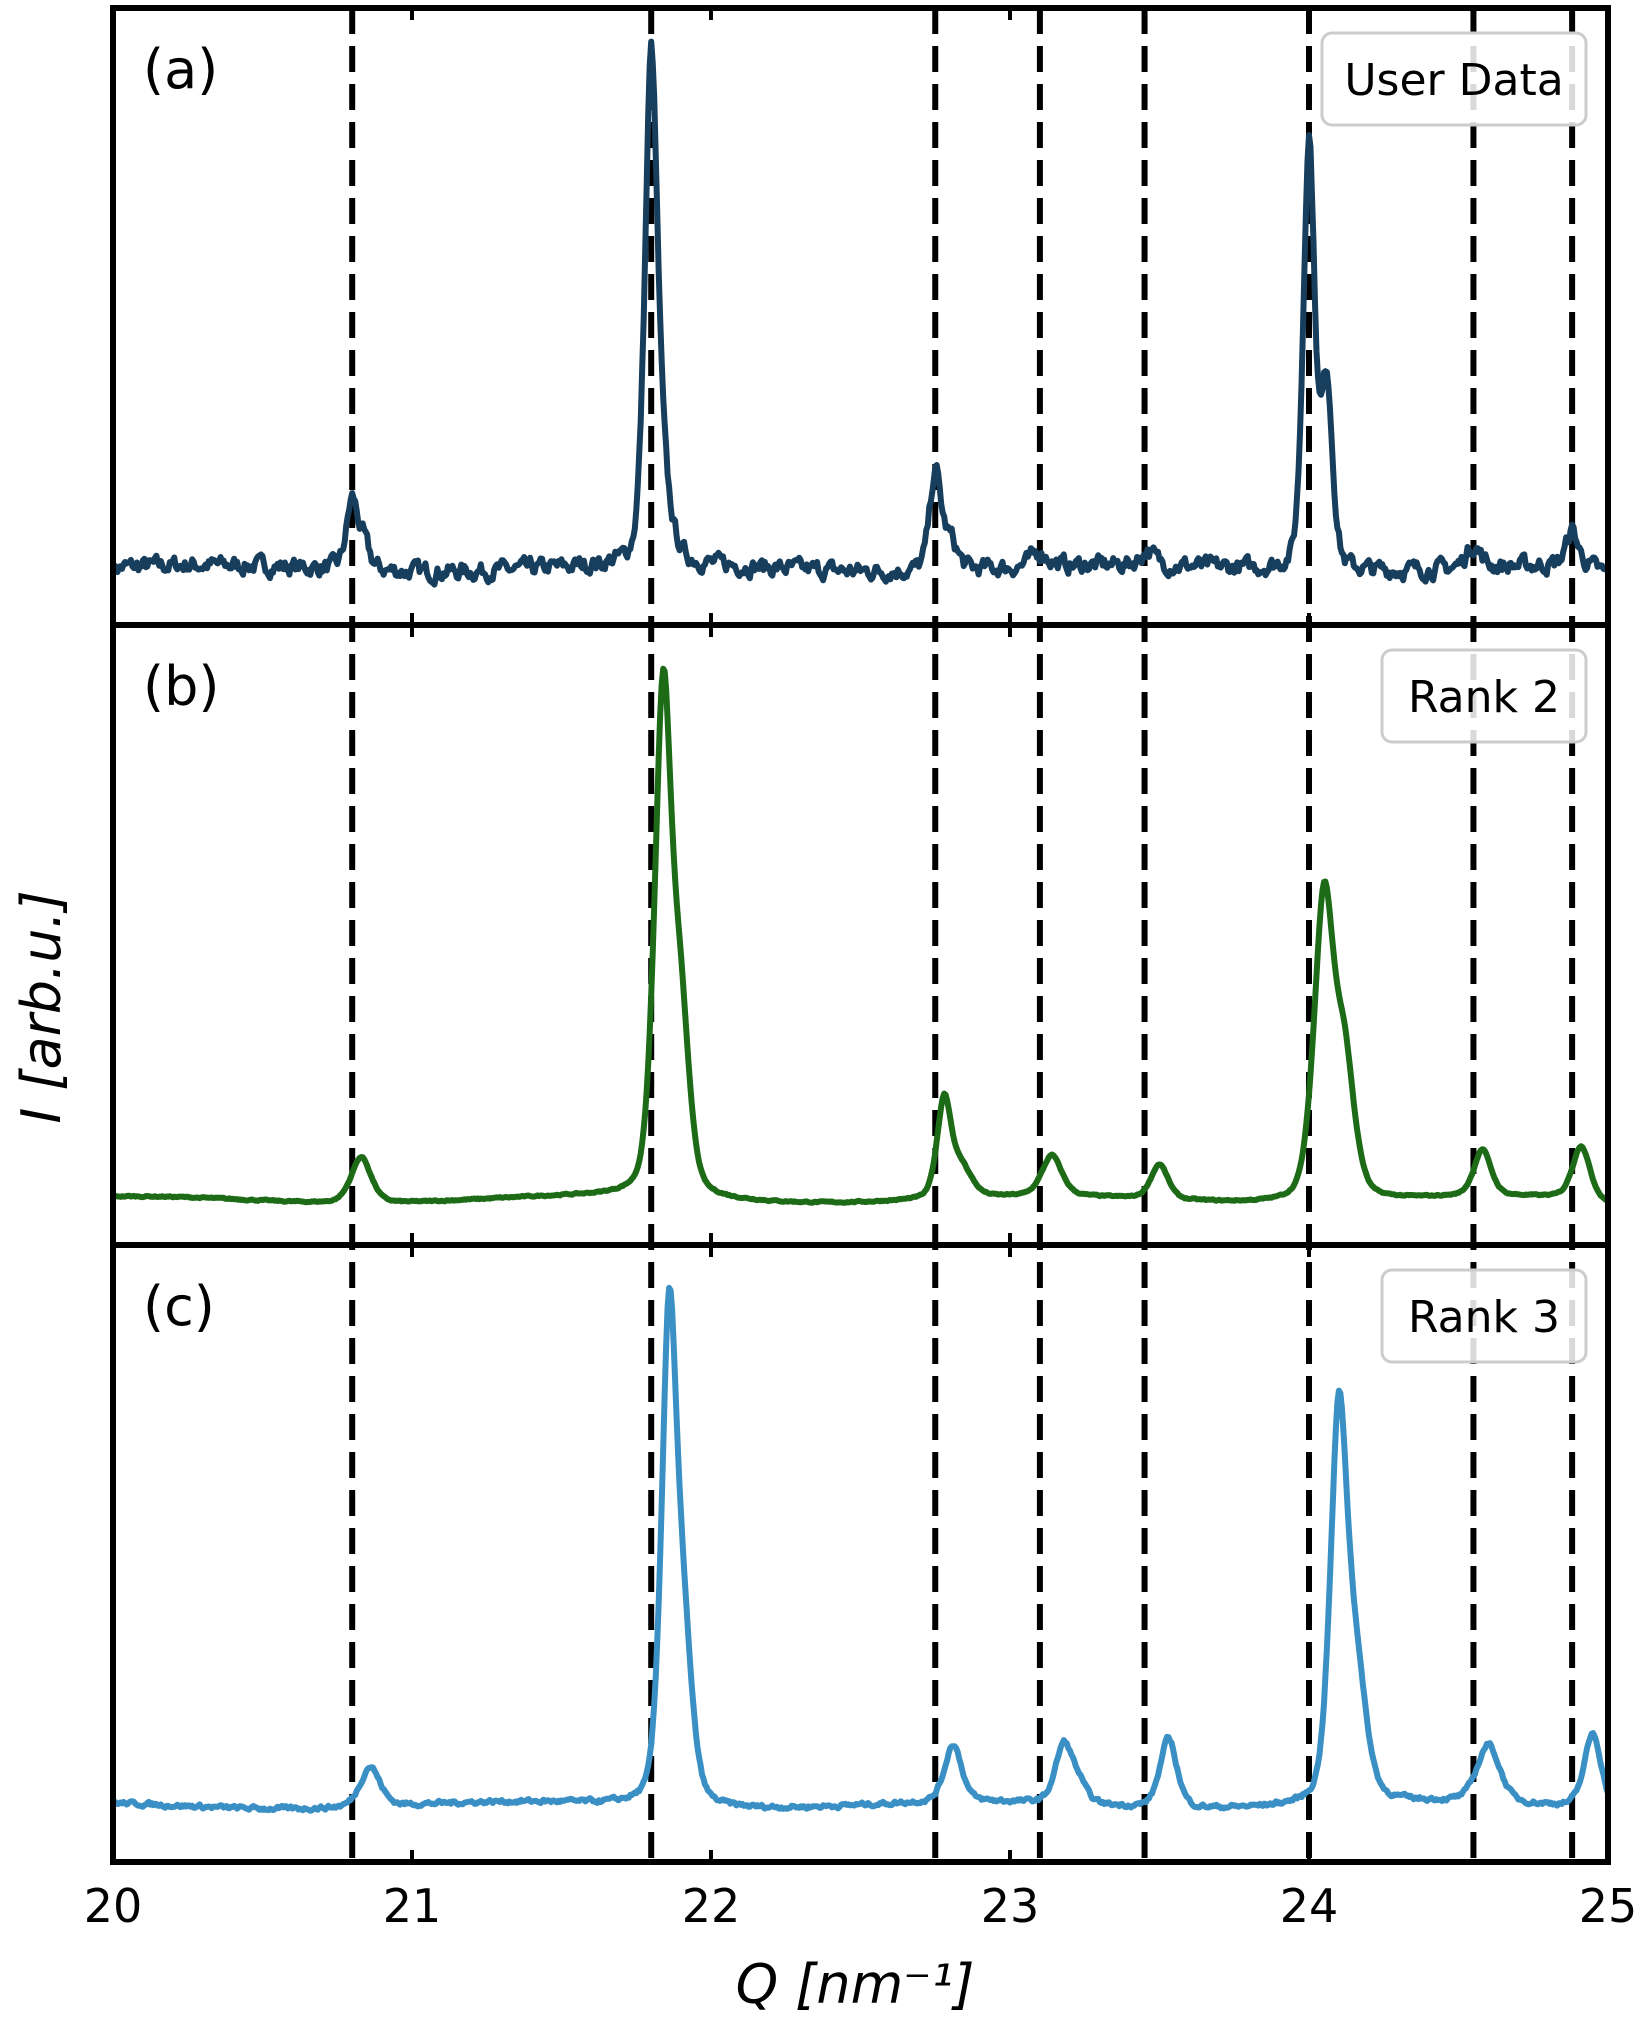 Image resolution: width=1637 pixels, height=2020 pixels. I want to click on legend-label: Rank 2, so click(1484, 697).